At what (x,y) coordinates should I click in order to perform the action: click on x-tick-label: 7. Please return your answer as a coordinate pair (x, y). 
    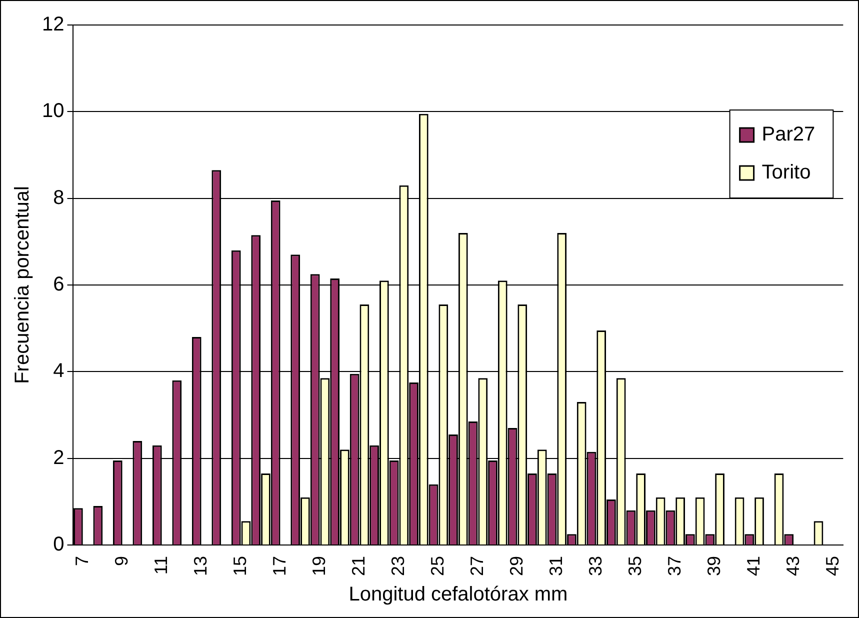
    Looking at the image, I should click on (82, 561).